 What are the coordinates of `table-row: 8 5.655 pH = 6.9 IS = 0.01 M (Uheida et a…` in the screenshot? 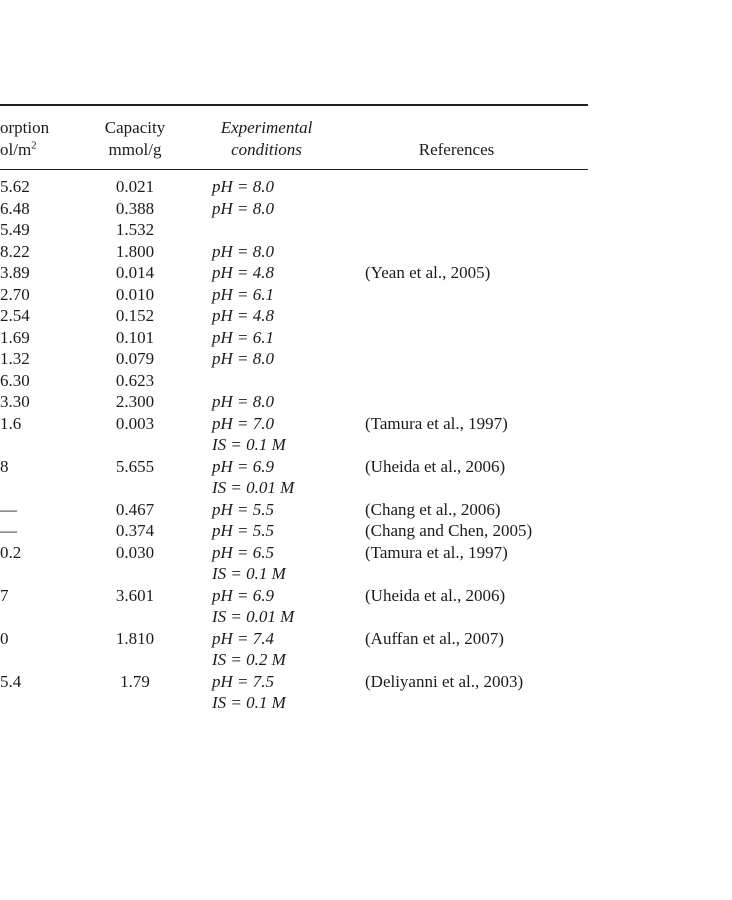 It's located at (294, 477).